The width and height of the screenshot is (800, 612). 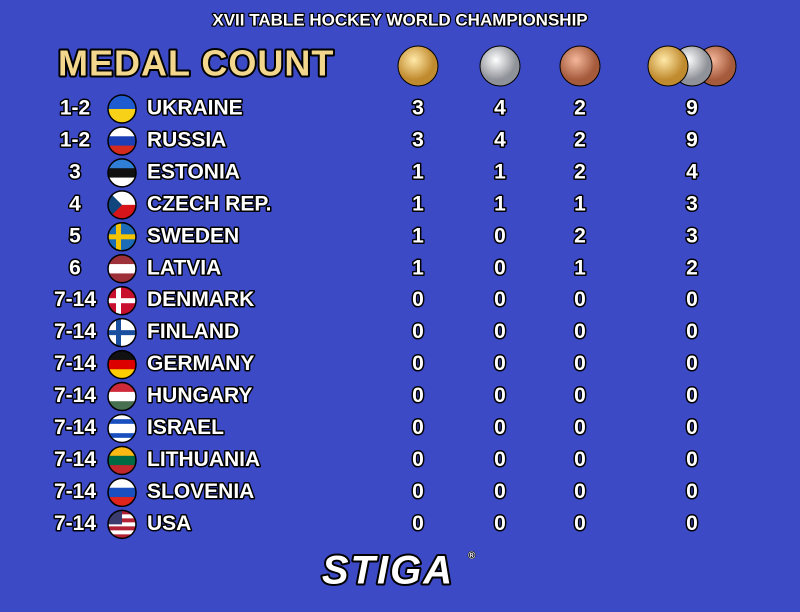 What do you see at coordinates (115, 204) in the screenshot?
I see `flag-triangle` at bounding box center [115, 204].